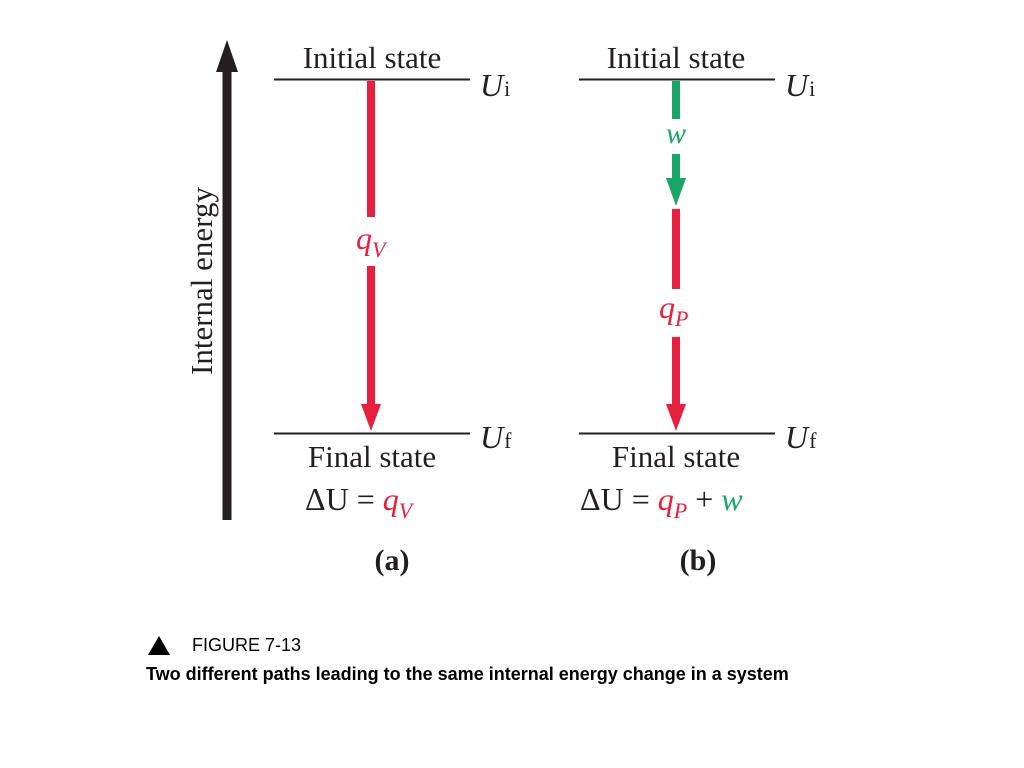 Image resolution: width=1024 pixels, height=768 pixels. Describe the element at coordinates (392, 560) in the screenshot. I see `panel-a-label: (a)` at that location.